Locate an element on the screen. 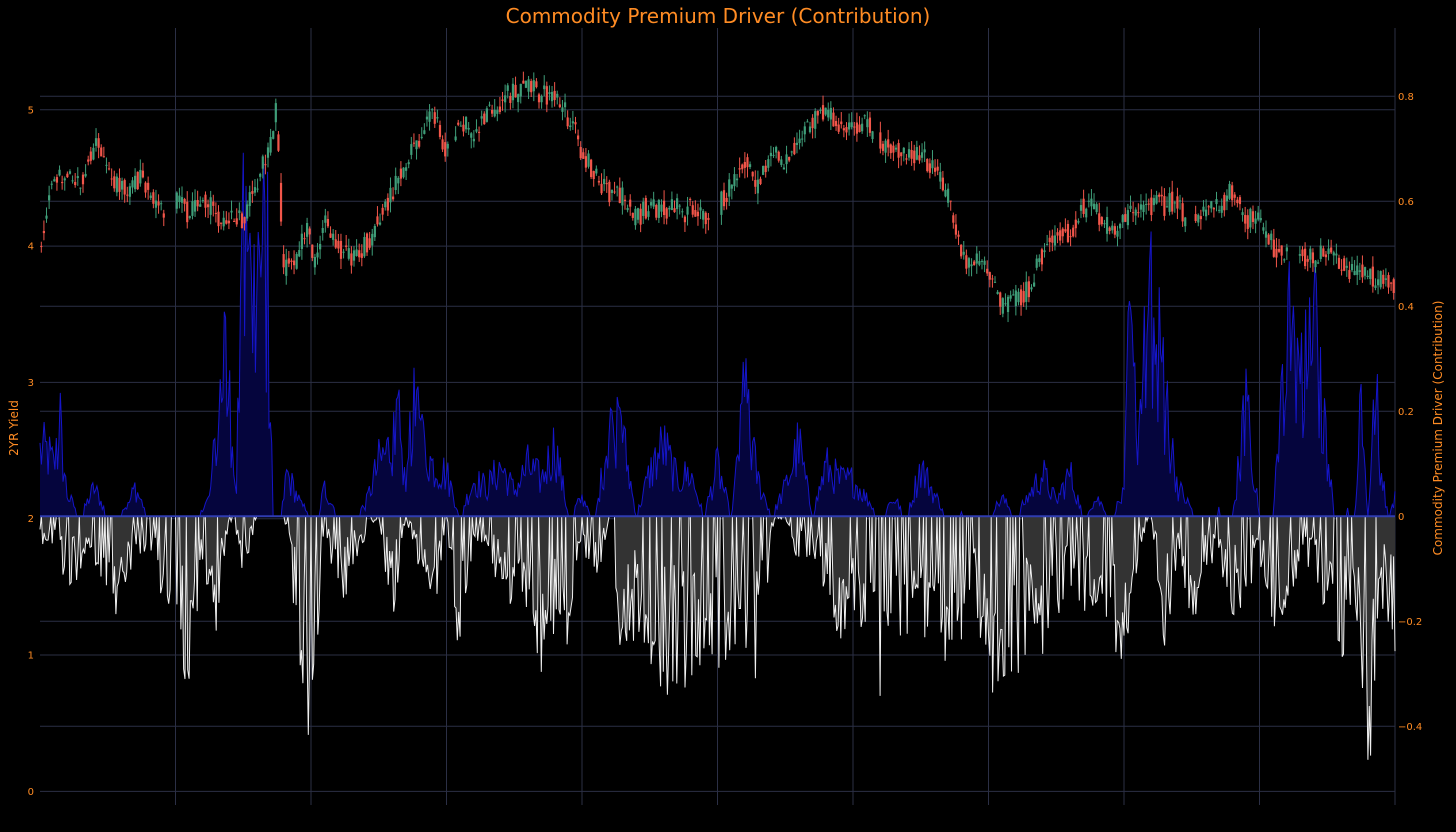 This screenshot has height=832, width=1456. y-tick-label-right: −0.2 is located at coordinates (1410, 622).